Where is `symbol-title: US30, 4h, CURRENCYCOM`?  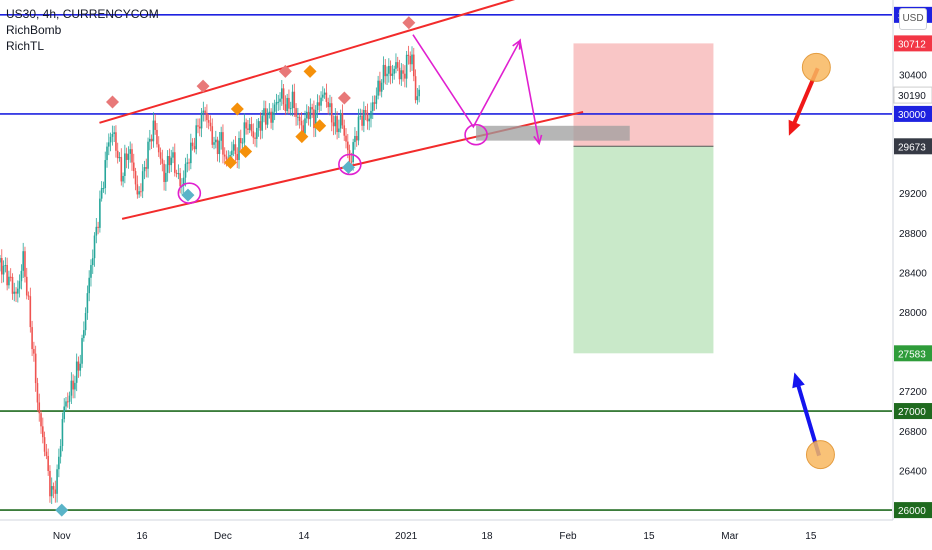 symbol-title: US30, 4h, CURRENCYCOM is located at coordinates (82, 14).